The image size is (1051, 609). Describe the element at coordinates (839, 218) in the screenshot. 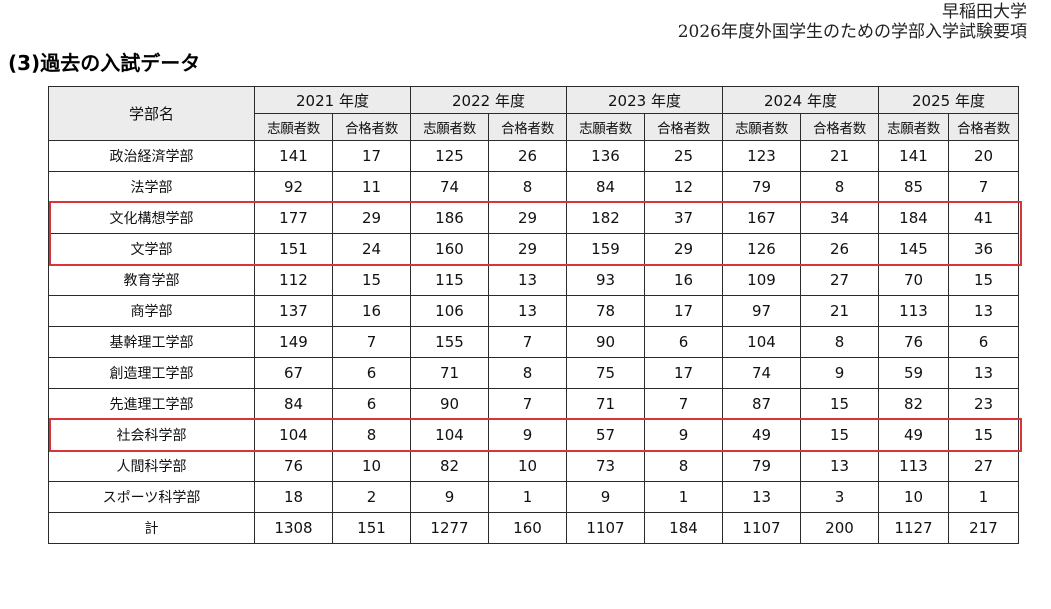

I see `admitted-cell: 34` at that location.